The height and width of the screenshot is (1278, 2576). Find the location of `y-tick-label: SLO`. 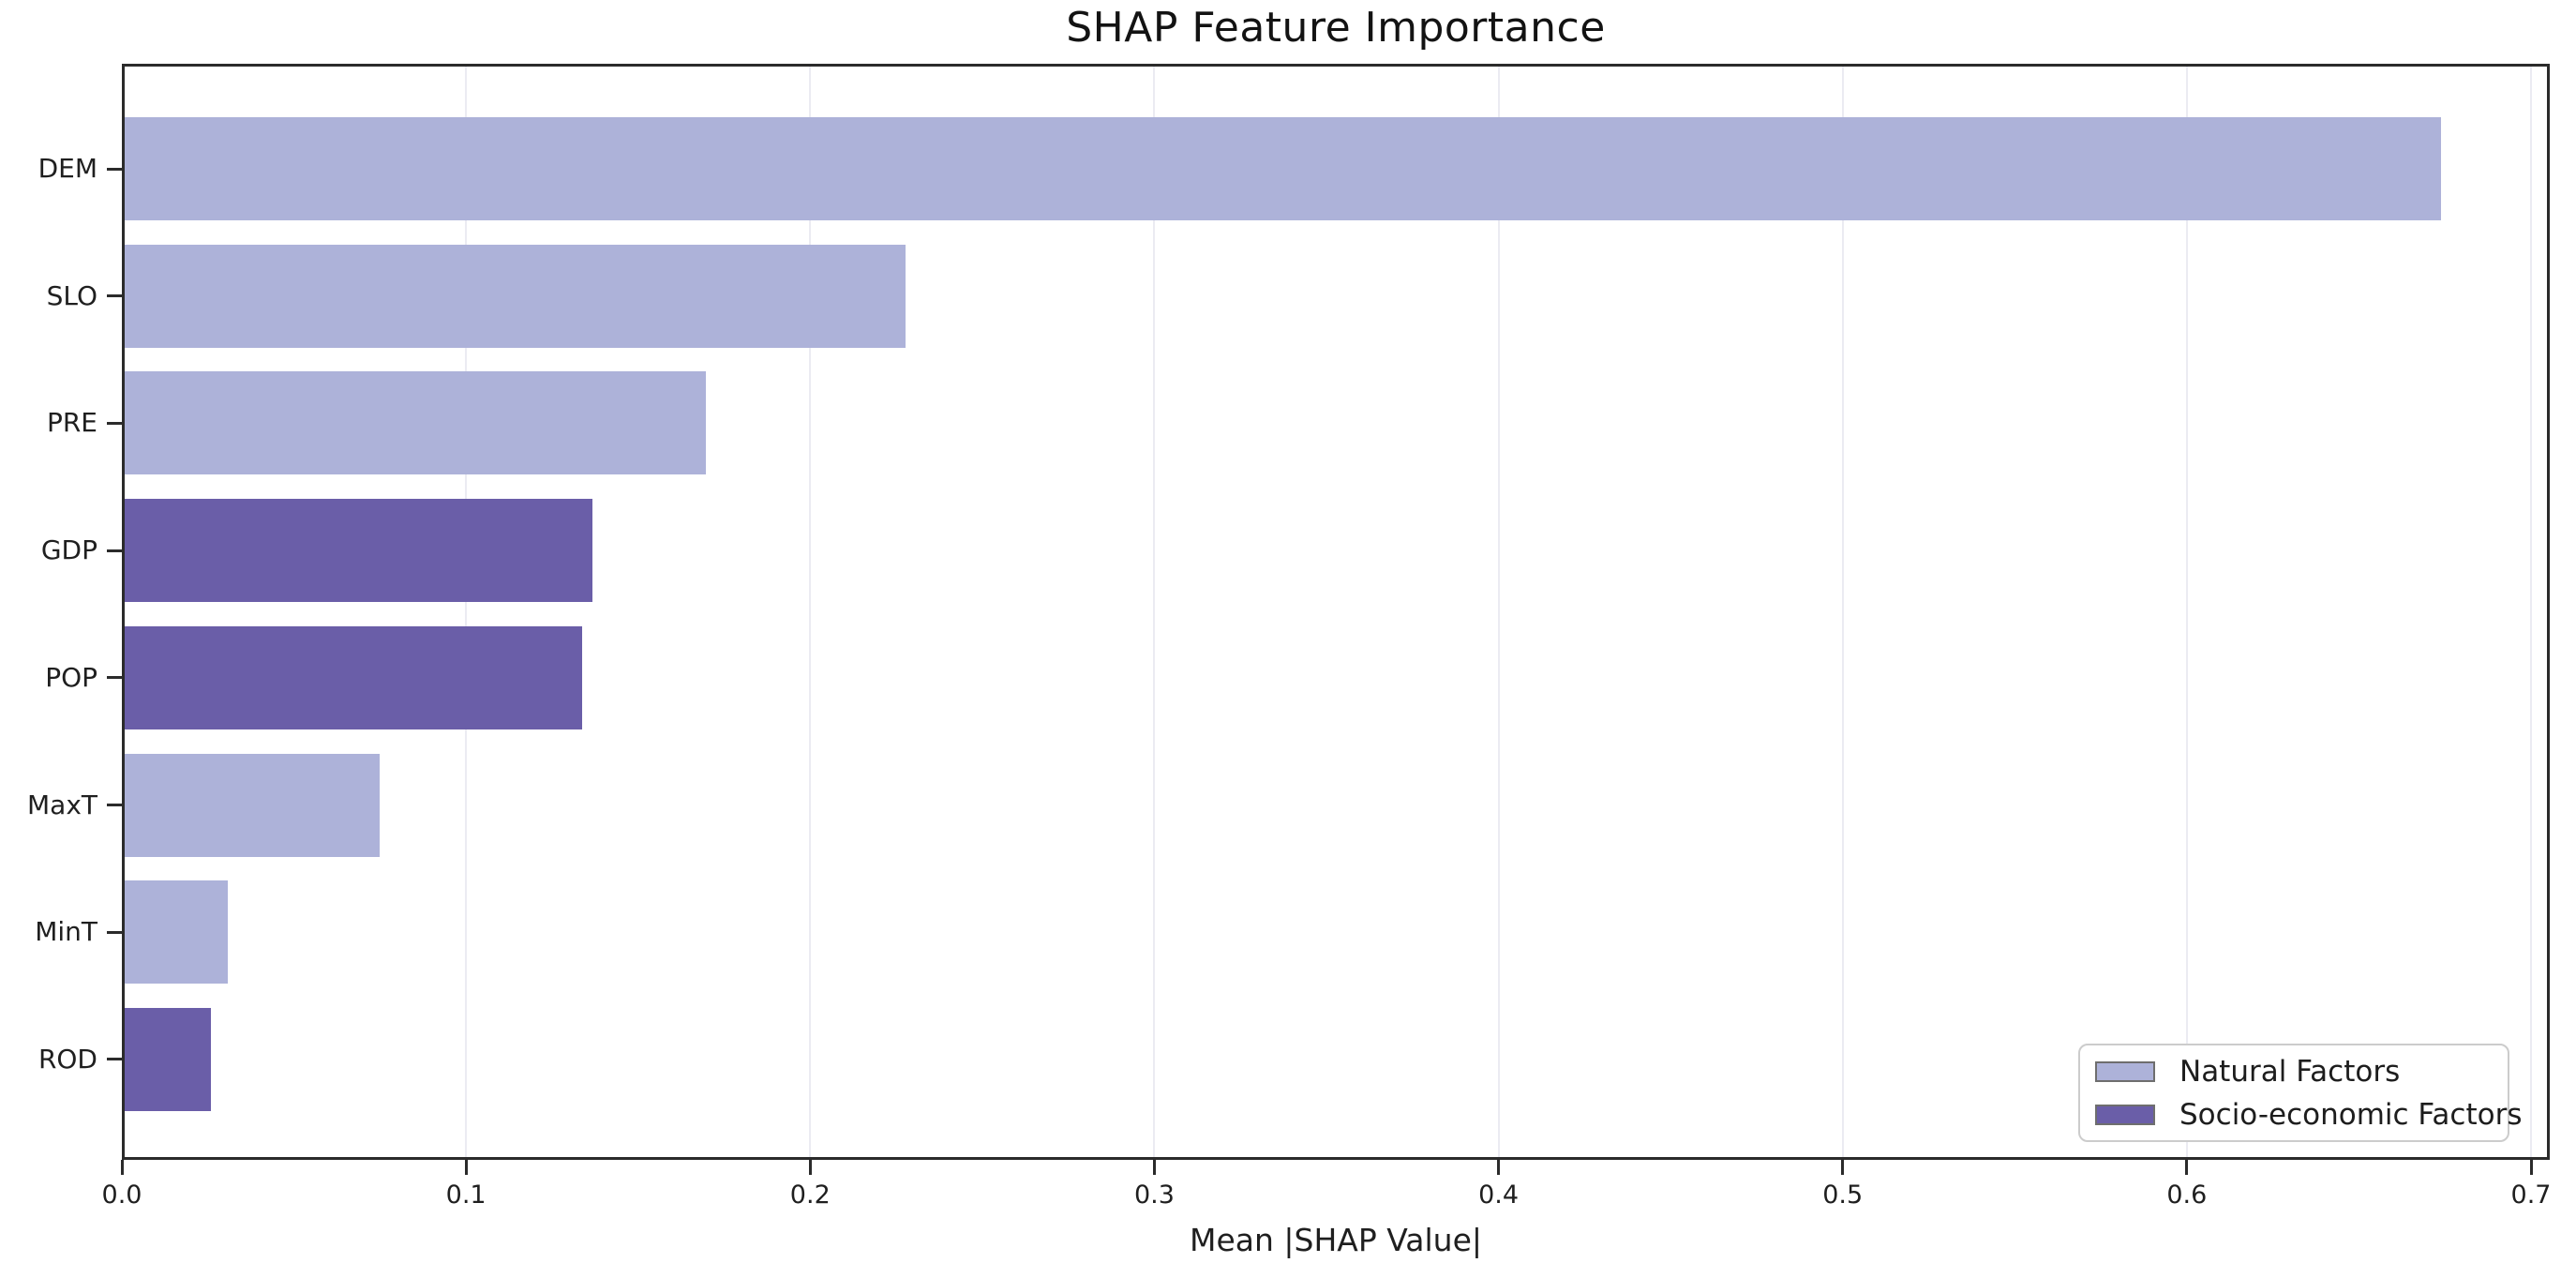

y-tick-label: SLO is located at coordinates (71, 295).